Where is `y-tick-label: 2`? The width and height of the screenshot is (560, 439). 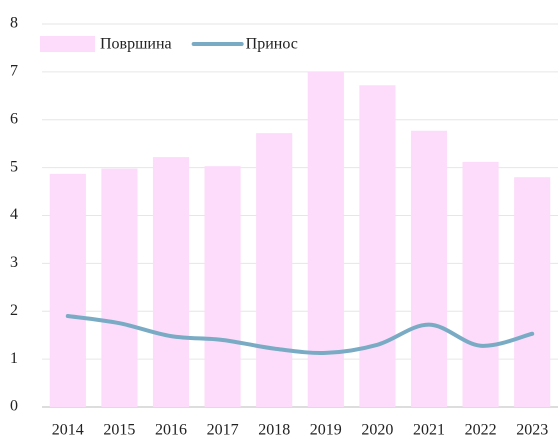
y-tick-label: 2 is located at coordinates (14, 310).